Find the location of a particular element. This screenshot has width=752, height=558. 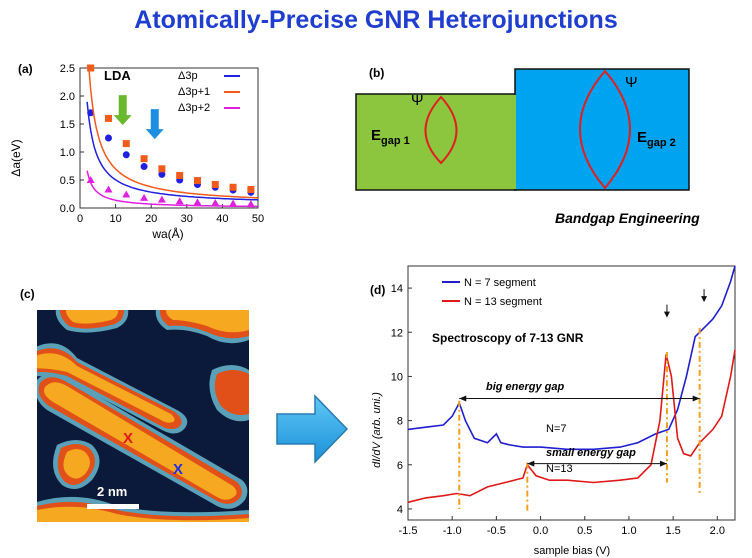

x-tick-label-d: 1.0 is located at coordinates (628, 531).